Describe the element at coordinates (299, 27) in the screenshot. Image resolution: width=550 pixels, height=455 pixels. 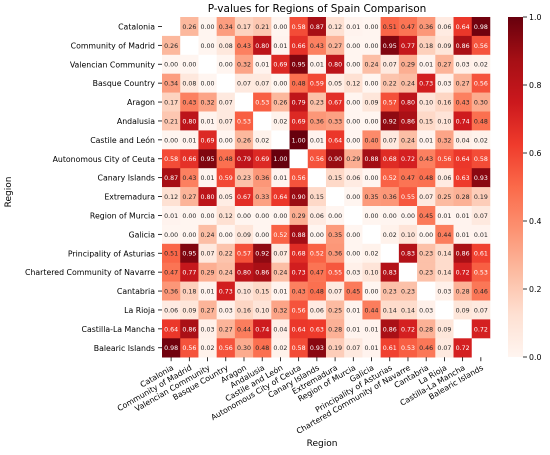
I see `cell-value-label: 0.58` at that location.